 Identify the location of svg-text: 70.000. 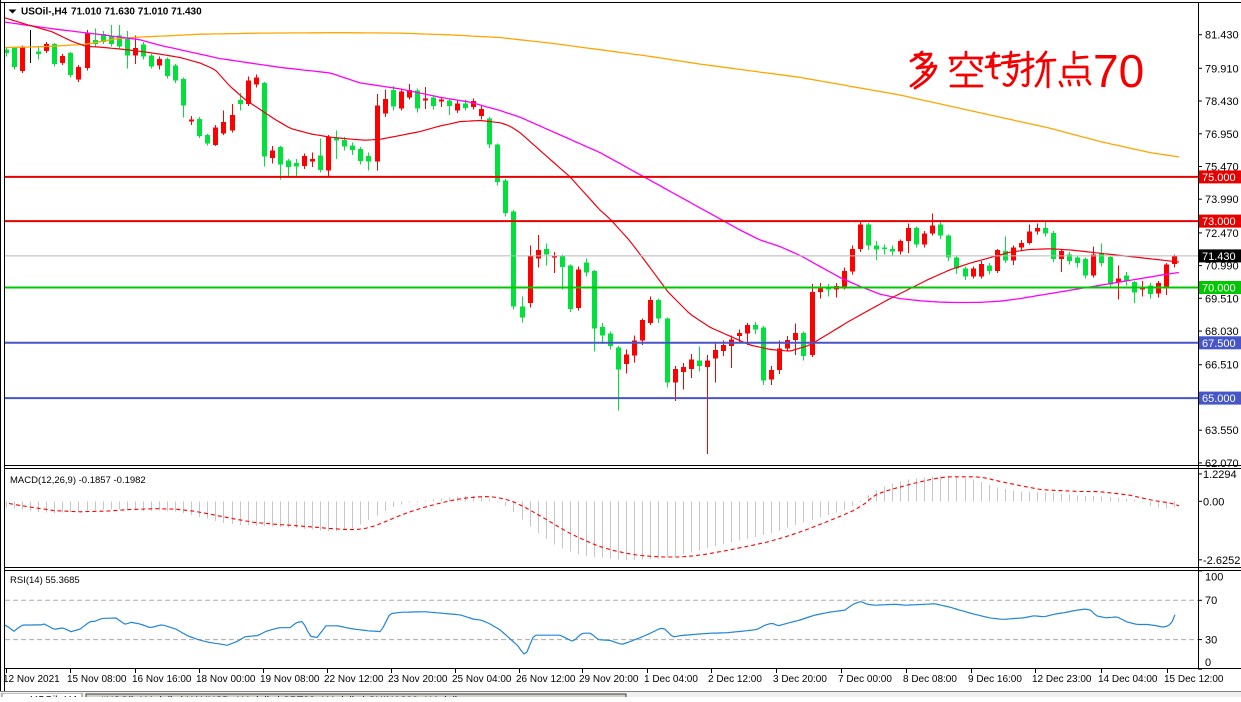
(1219, 289).